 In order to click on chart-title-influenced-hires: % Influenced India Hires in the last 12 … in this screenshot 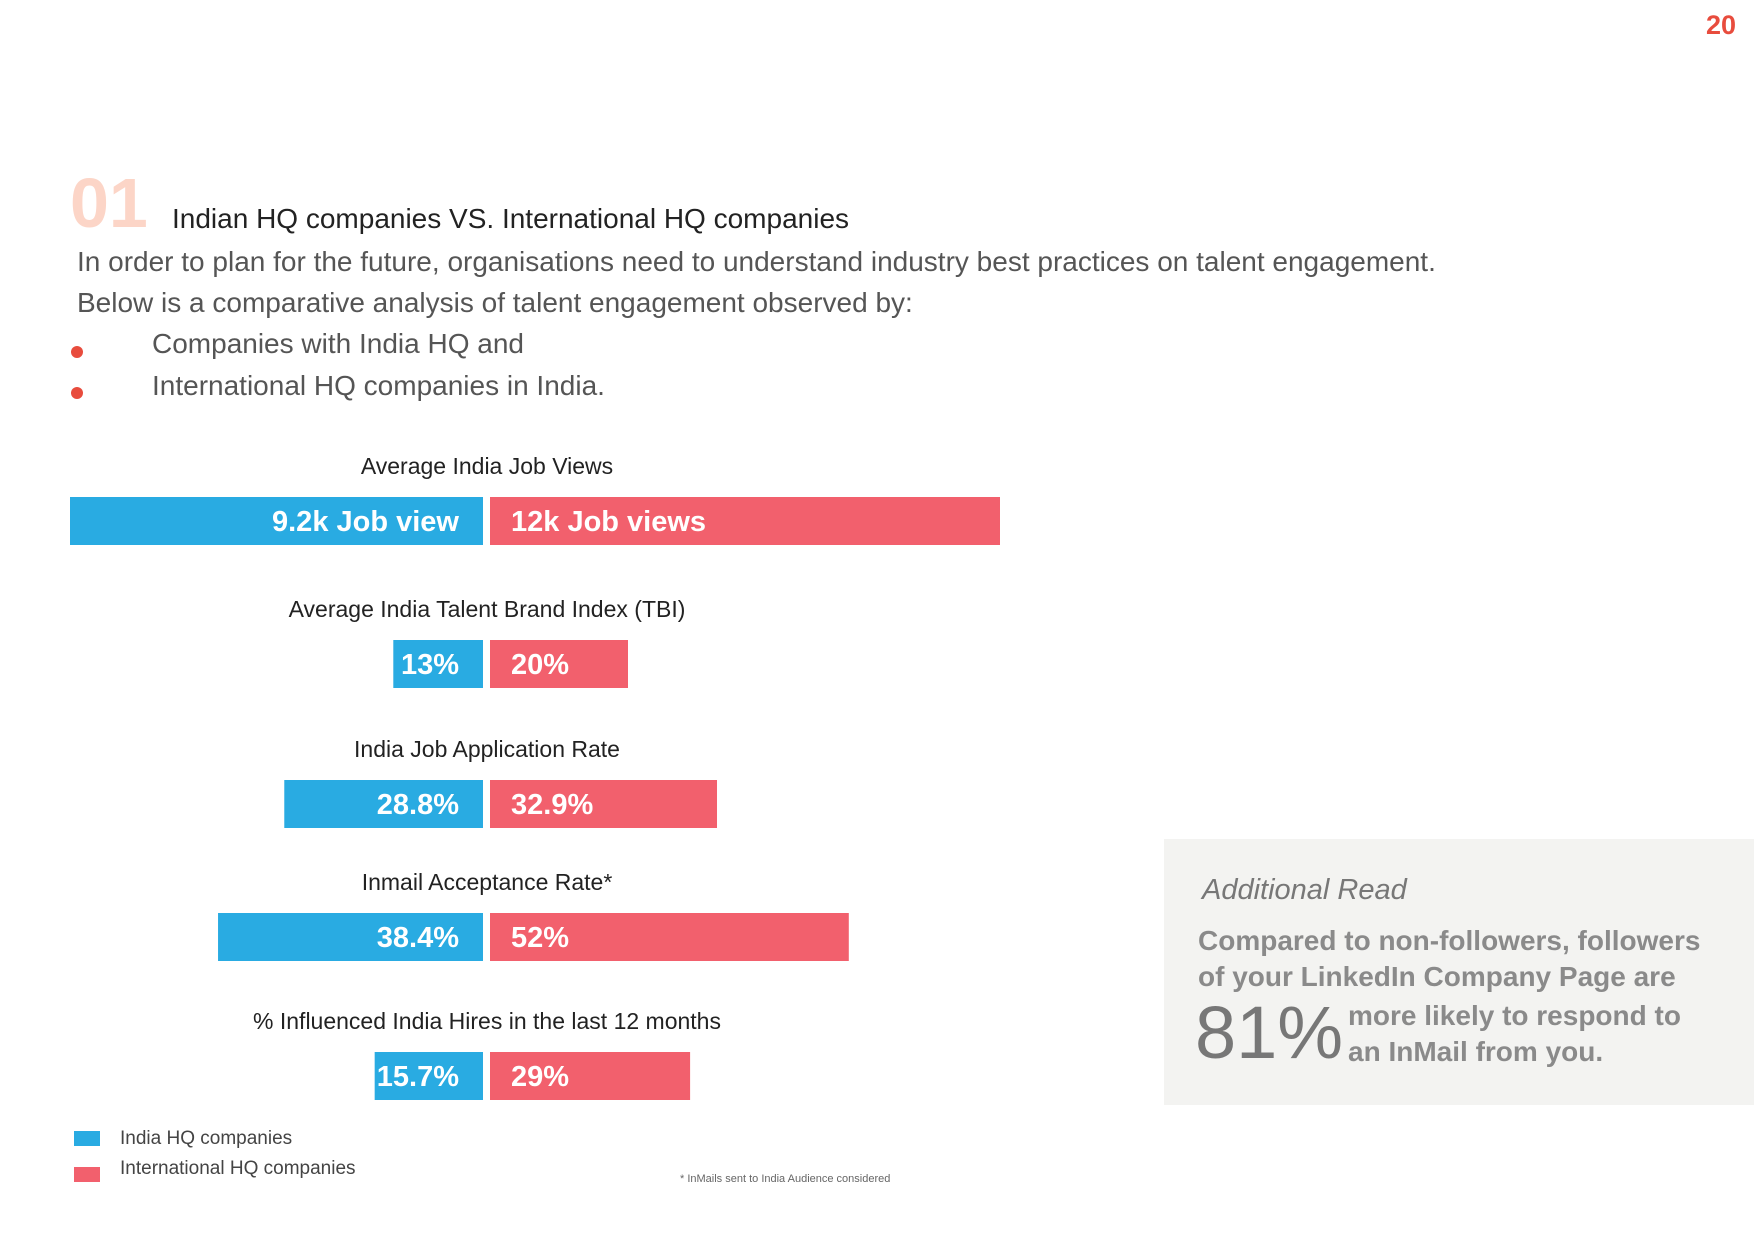, I will do `click(487, 1021)`.